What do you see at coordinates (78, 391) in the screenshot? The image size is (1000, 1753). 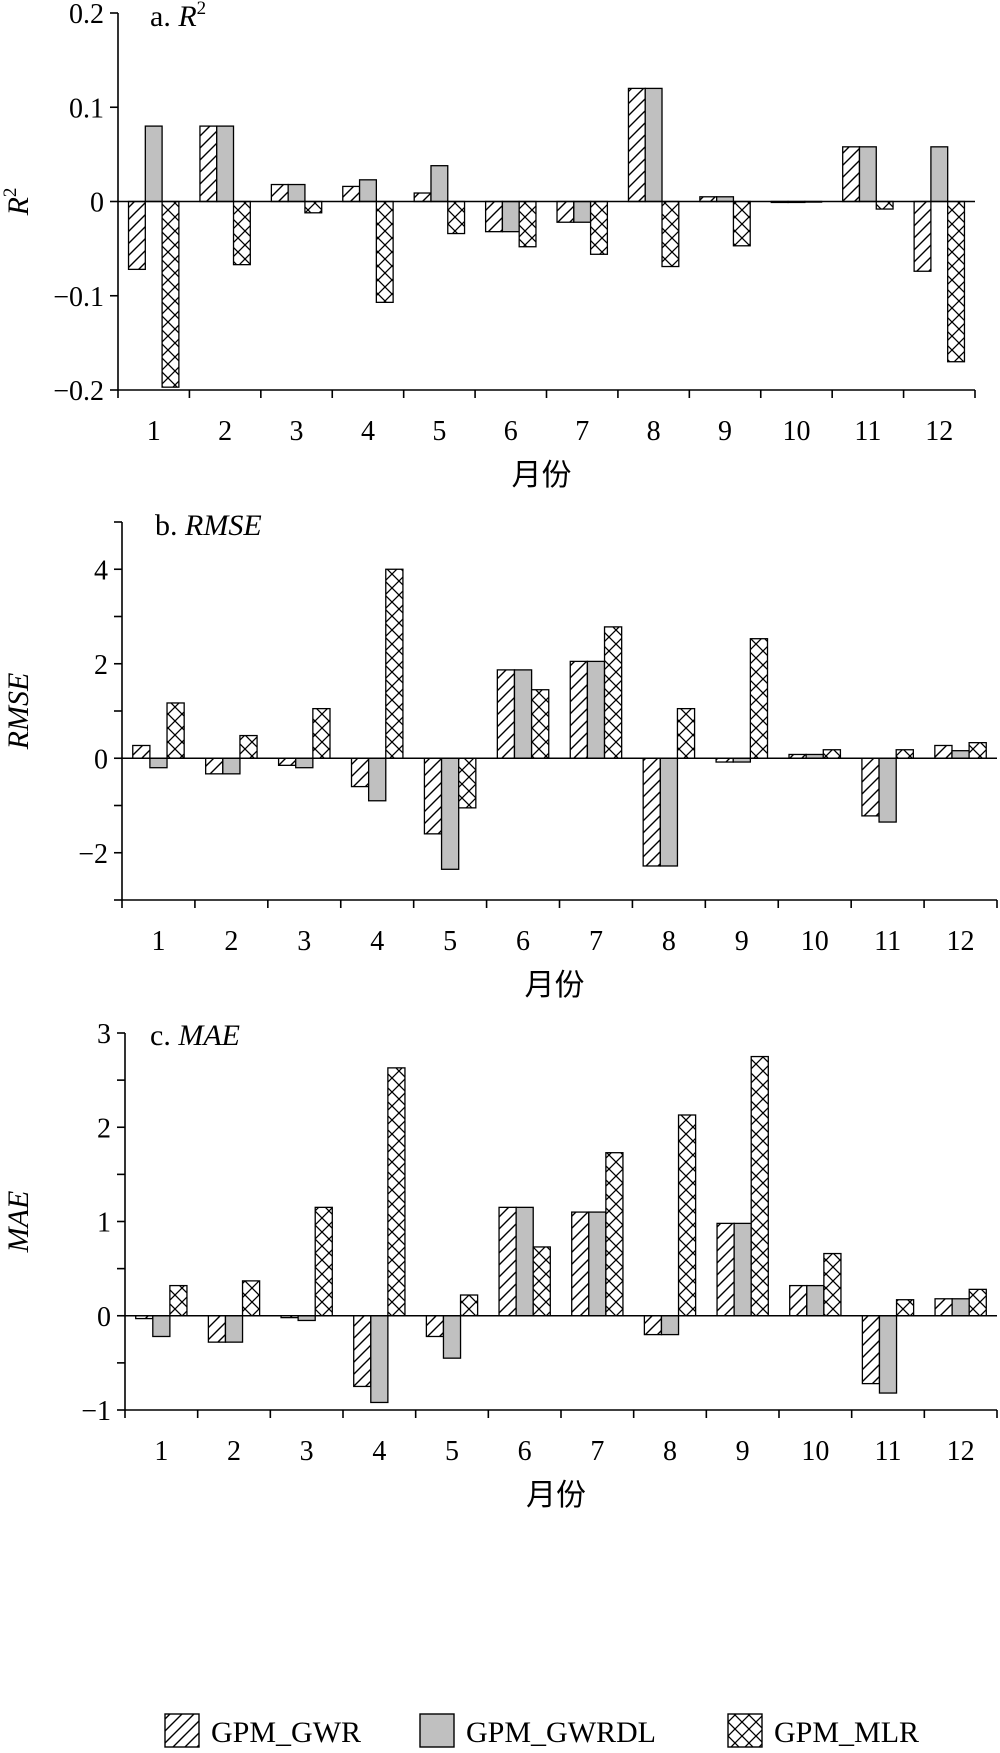 I see `y-tick-label: −0.2` at bounding box center [78, 391].